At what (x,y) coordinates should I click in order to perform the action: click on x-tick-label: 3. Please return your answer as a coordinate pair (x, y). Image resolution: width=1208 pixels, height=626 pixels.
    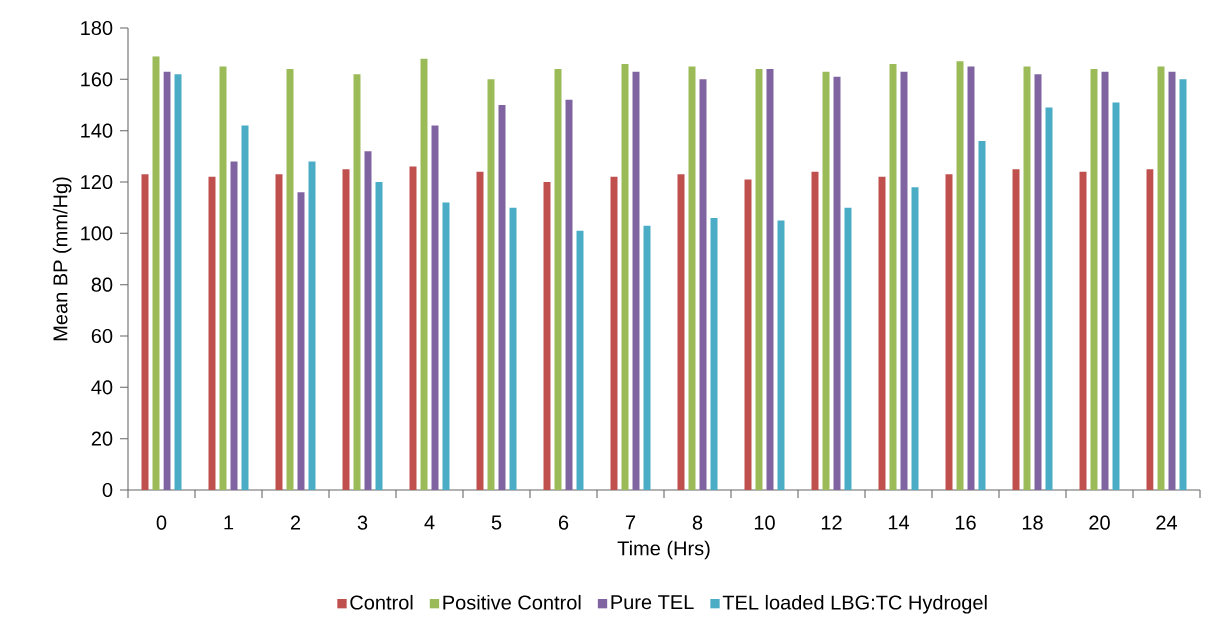
    Looking at the image, I should click on (362, 522).